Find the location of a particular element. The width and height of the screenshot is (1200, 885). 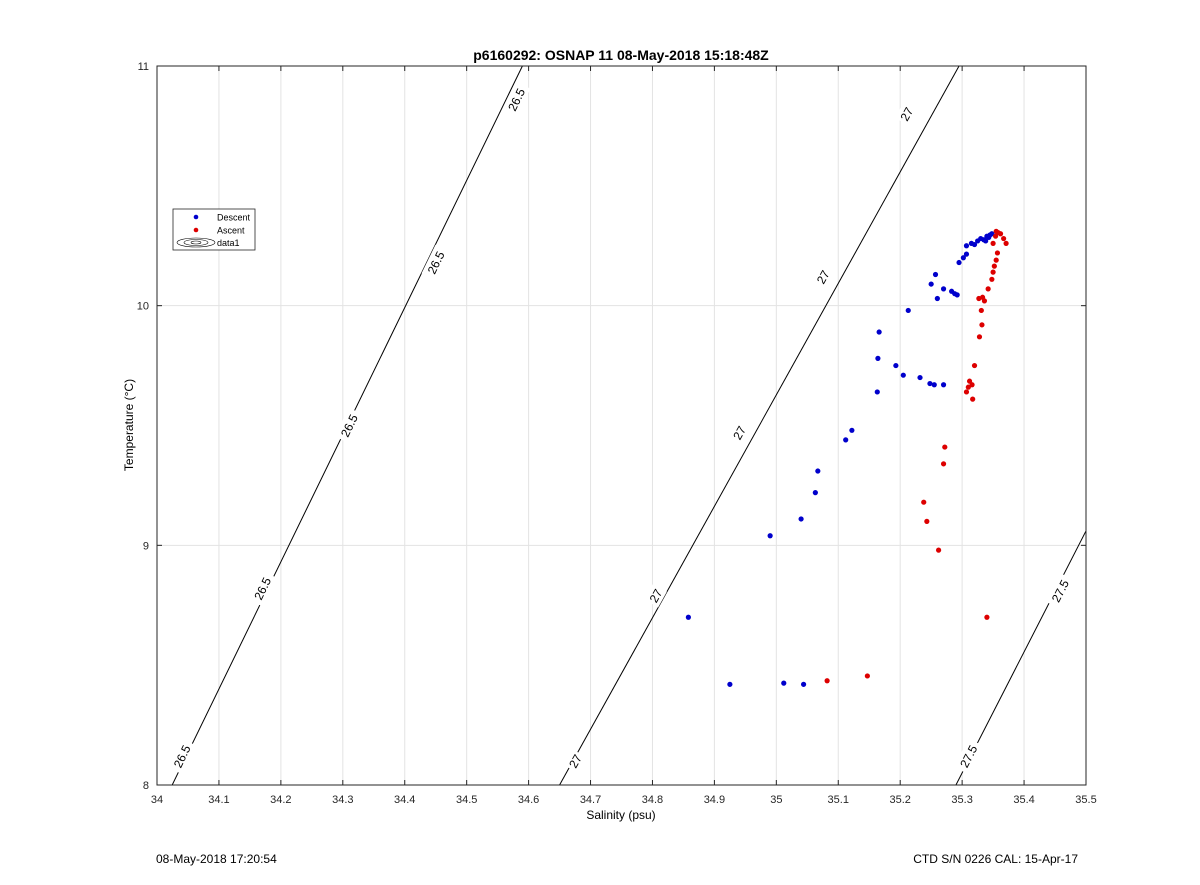

x-tick-label: 34.9 is located at coordinates (714, 800).